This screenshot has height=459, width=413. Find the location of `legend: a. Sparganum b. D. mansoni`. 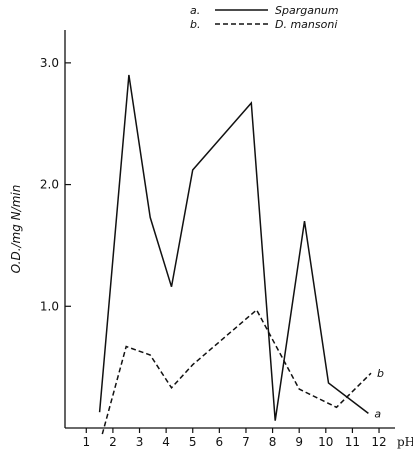

legend: a. Sparganum b. D. mansoni is located at coordinates (264, 17).